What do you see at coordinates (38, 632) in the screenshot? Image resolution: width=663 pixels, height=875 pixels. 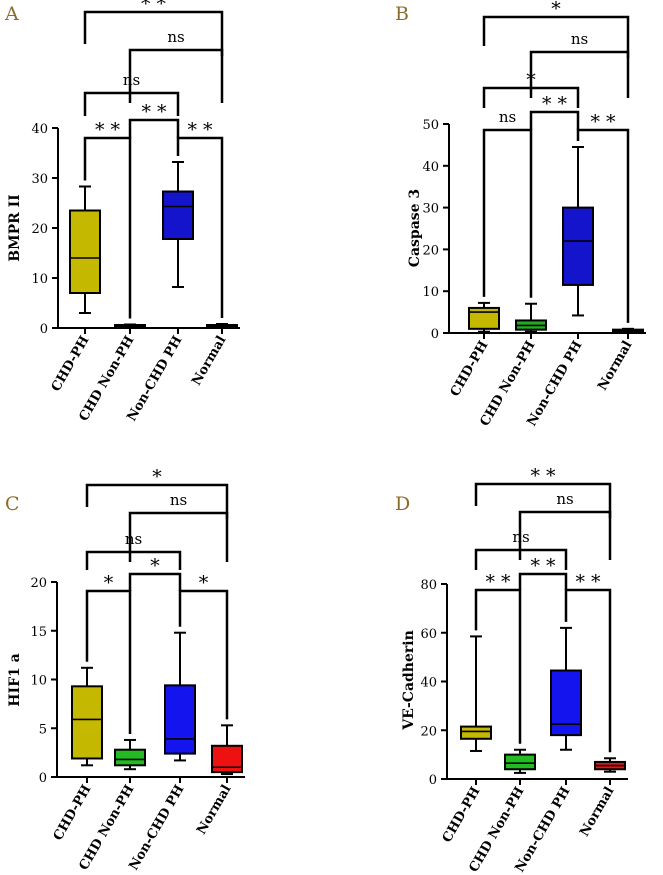 I see `y-tick-label: 15` at bounding box center [38, 632].